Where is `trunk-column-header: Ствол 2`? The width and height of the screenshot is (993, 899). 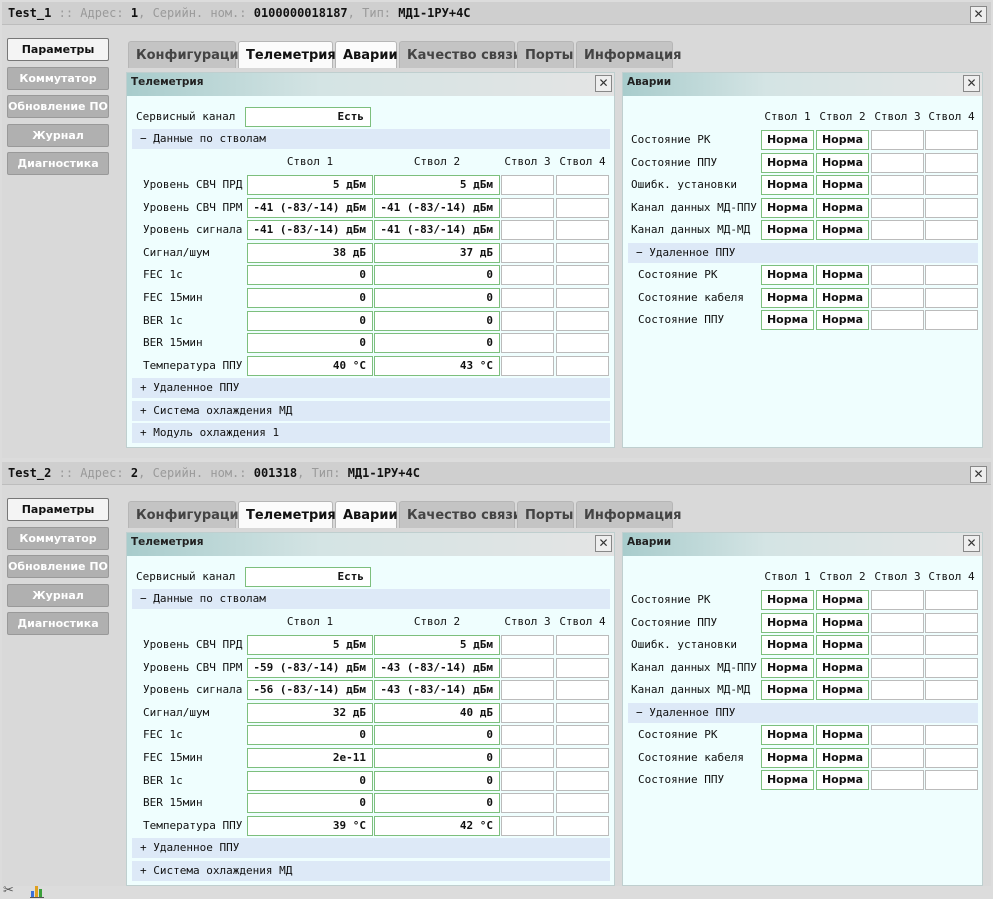 trunk-column-header: Ствол 2 is located at coordinates (437, 621).